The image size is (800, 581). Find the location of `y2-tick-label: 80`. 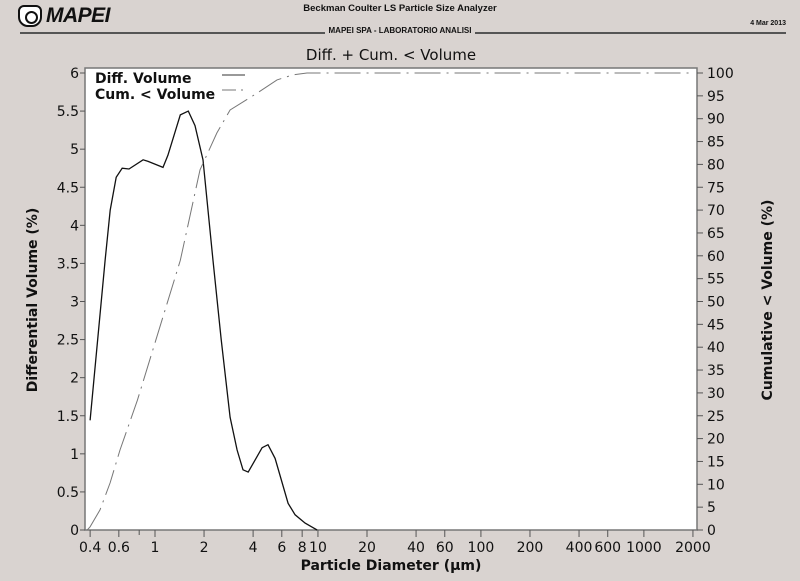

y2-tick-label: 80 is located at coordinates (716, 165).